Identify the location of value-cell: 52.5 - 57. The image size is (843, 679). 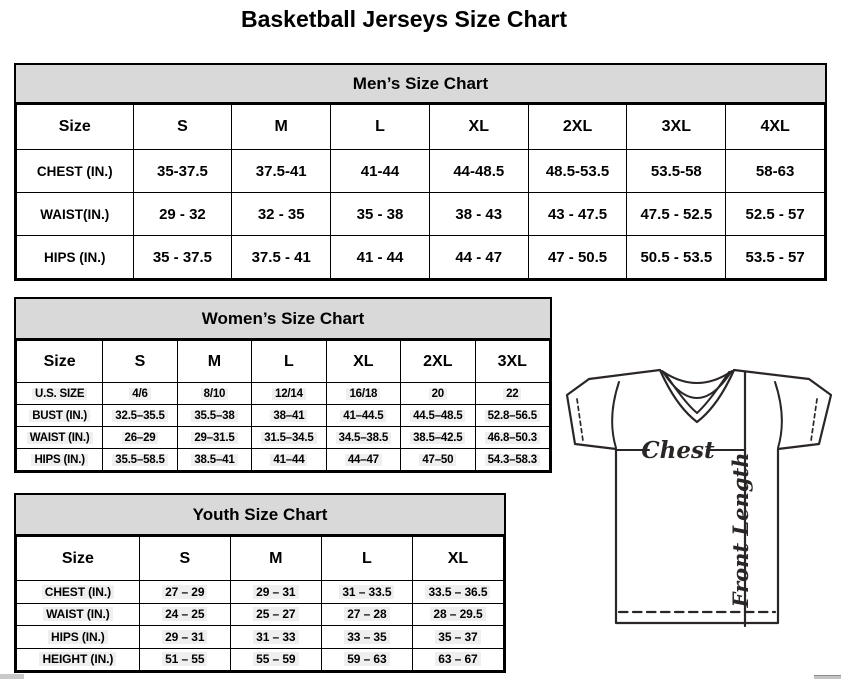
(775, 214).